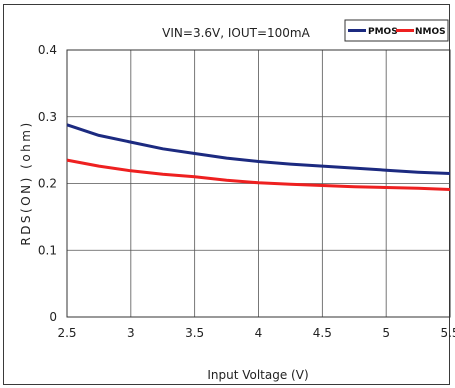  Describe the element at coordinates (447, 333) in the screenshot. I see `x-tick-label: 5.5` at that location.